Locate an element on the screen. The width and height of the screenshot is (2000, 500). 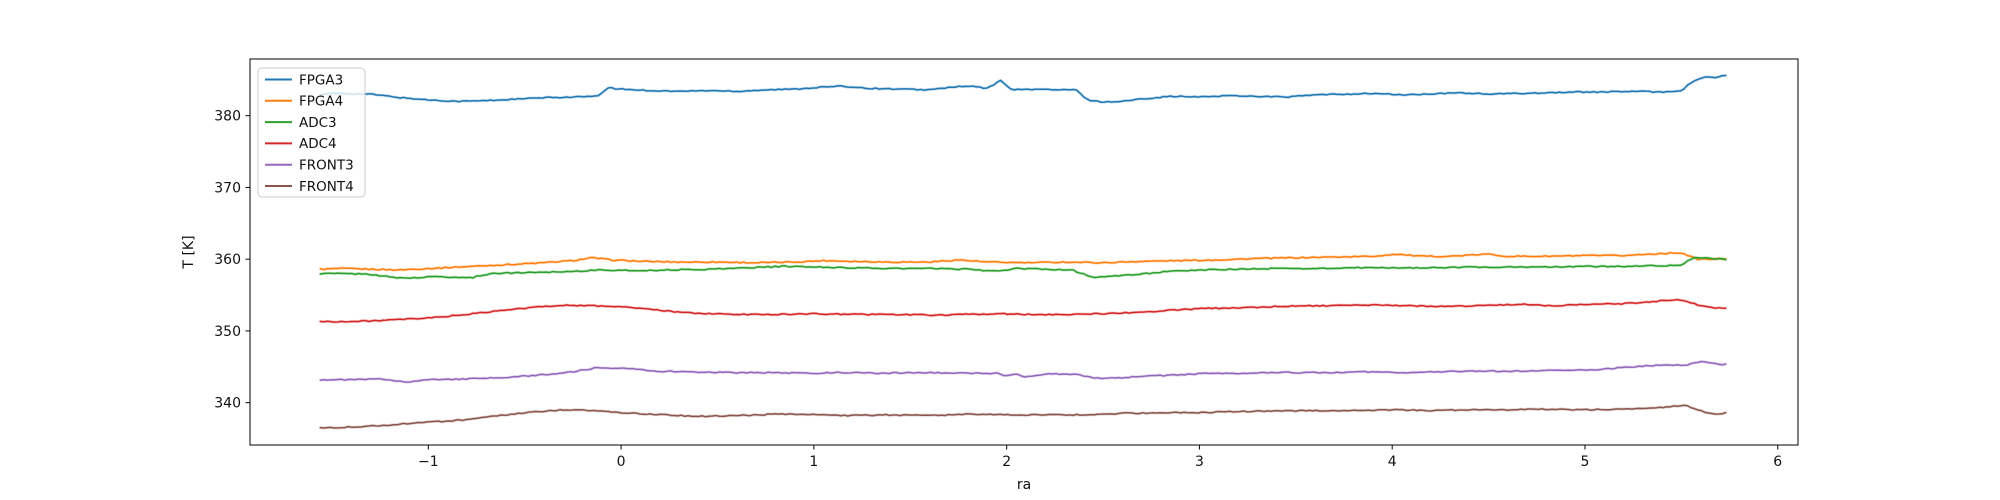
x-tick-label: 3 is located at coordinates (1199, 462).